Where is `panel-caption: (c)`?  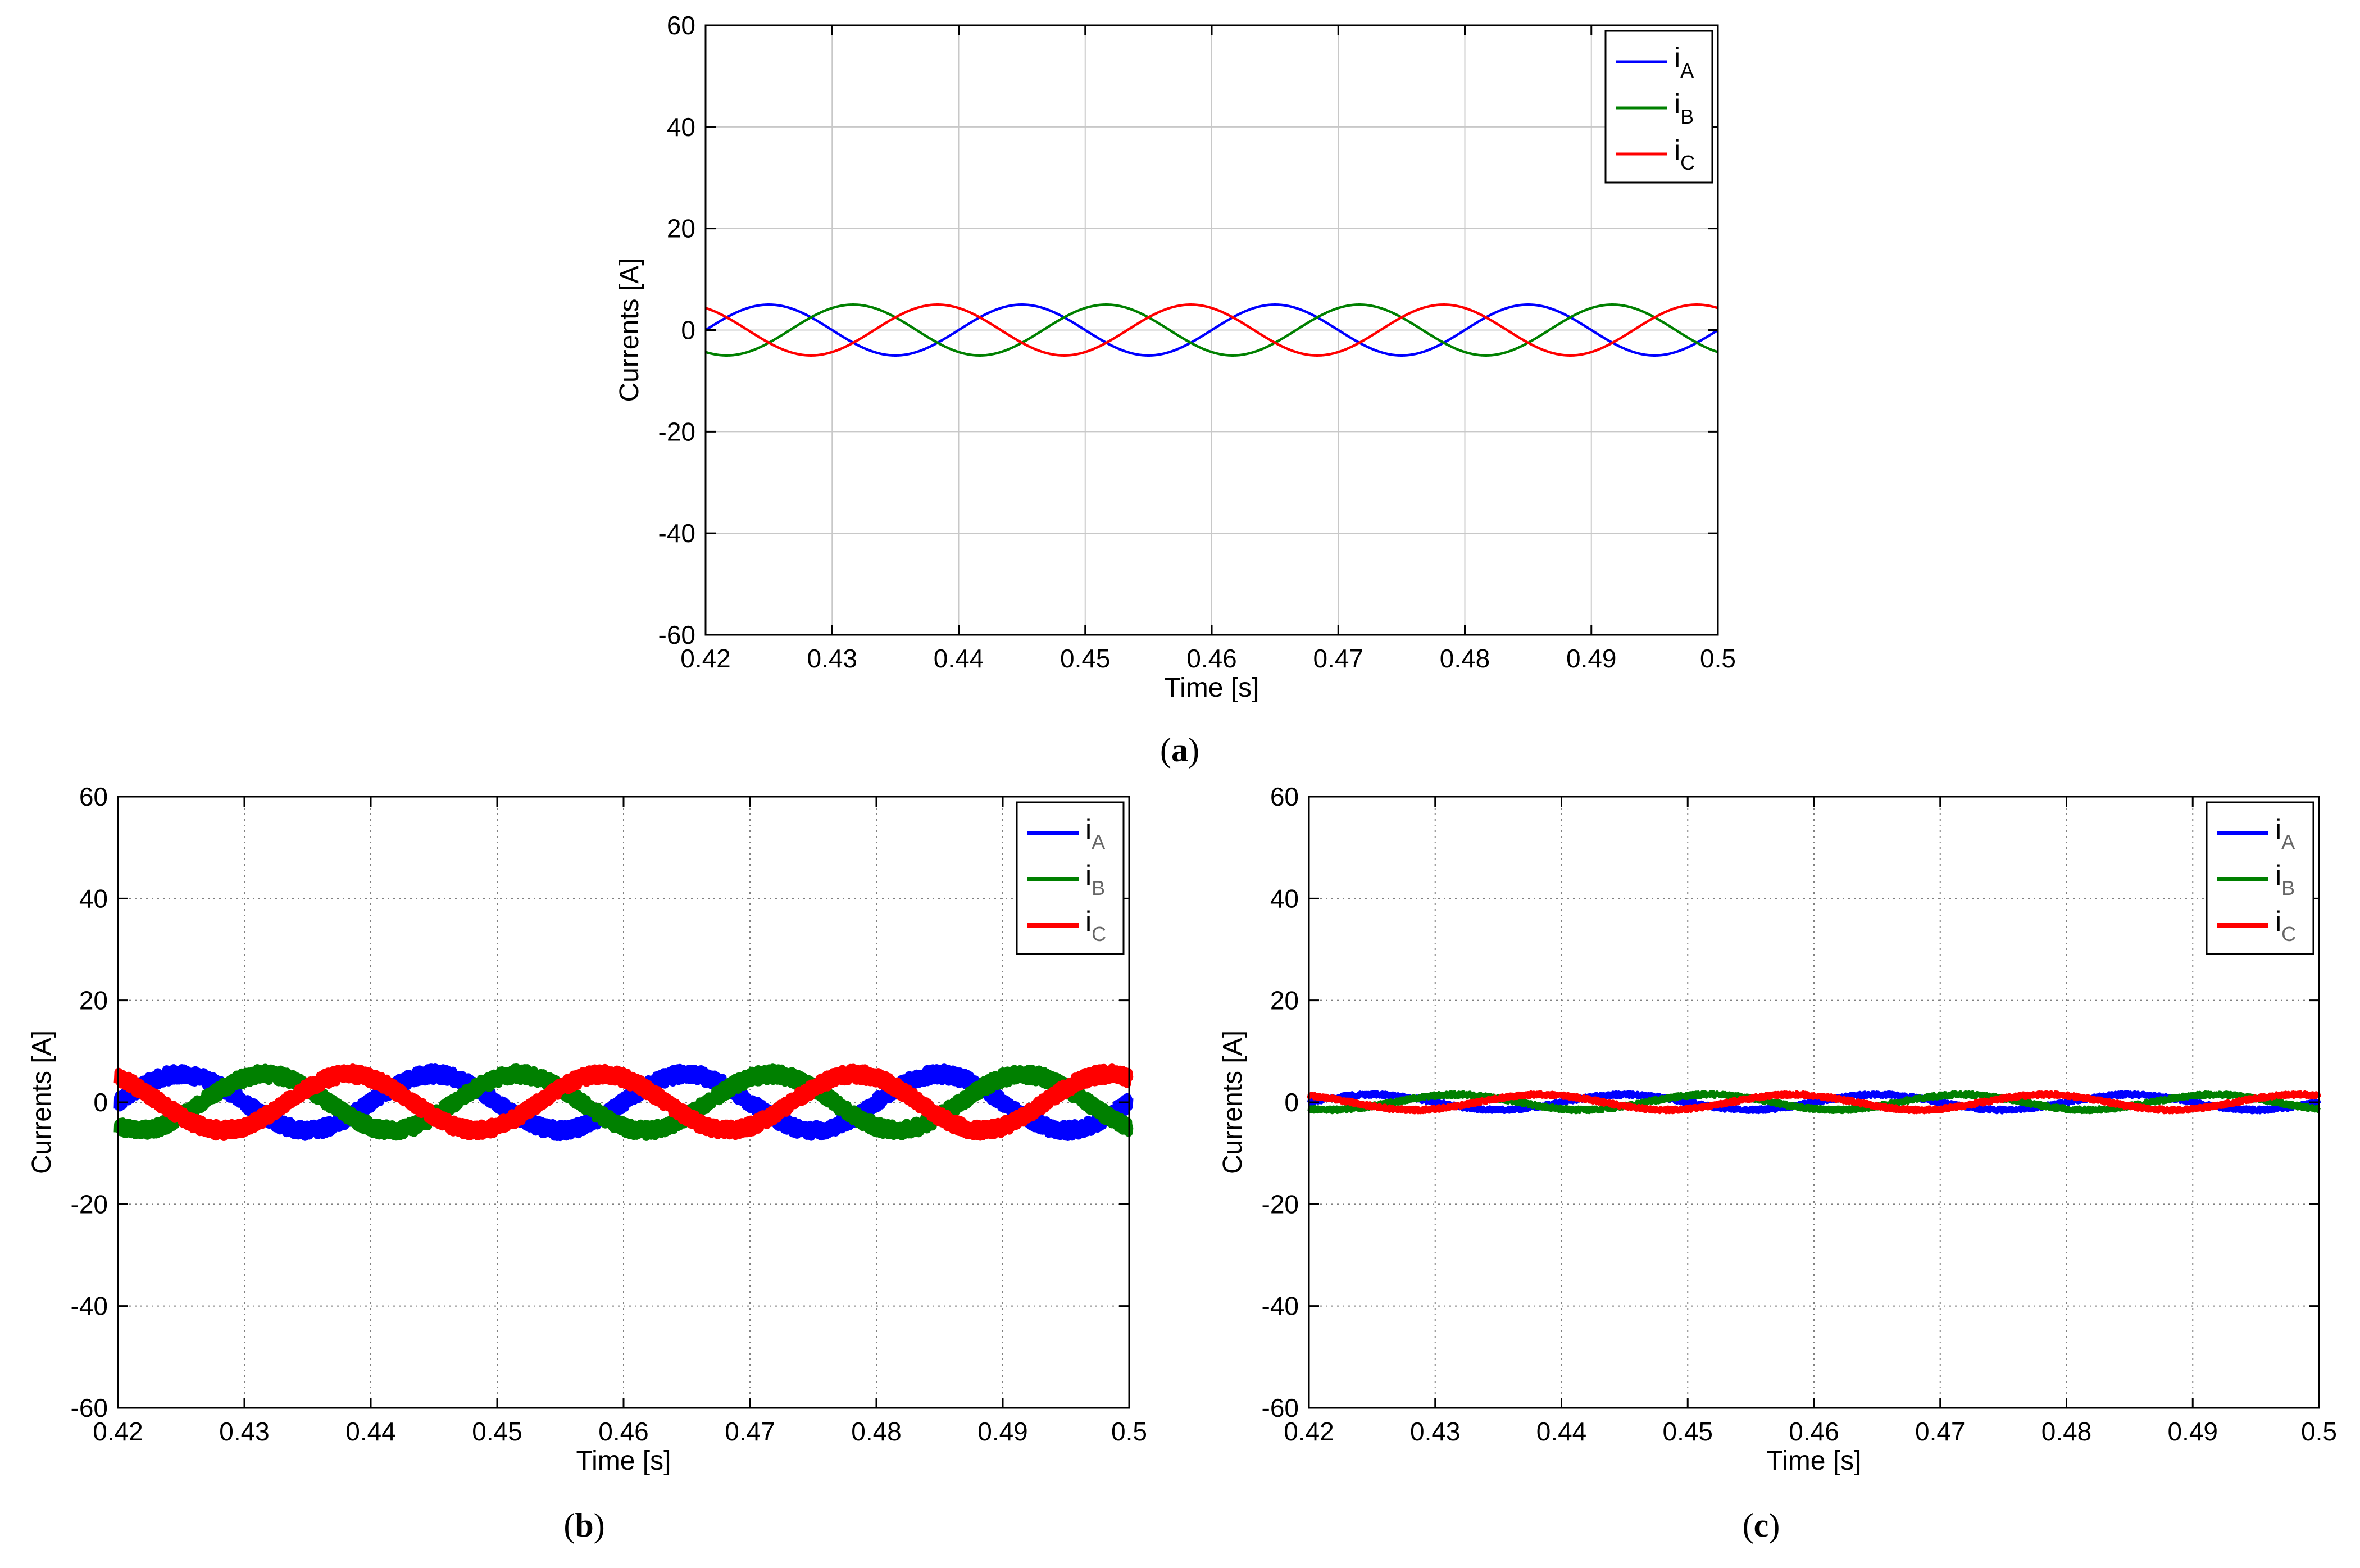
panel-caption: (c) is located at coordinates (1761, 1525).